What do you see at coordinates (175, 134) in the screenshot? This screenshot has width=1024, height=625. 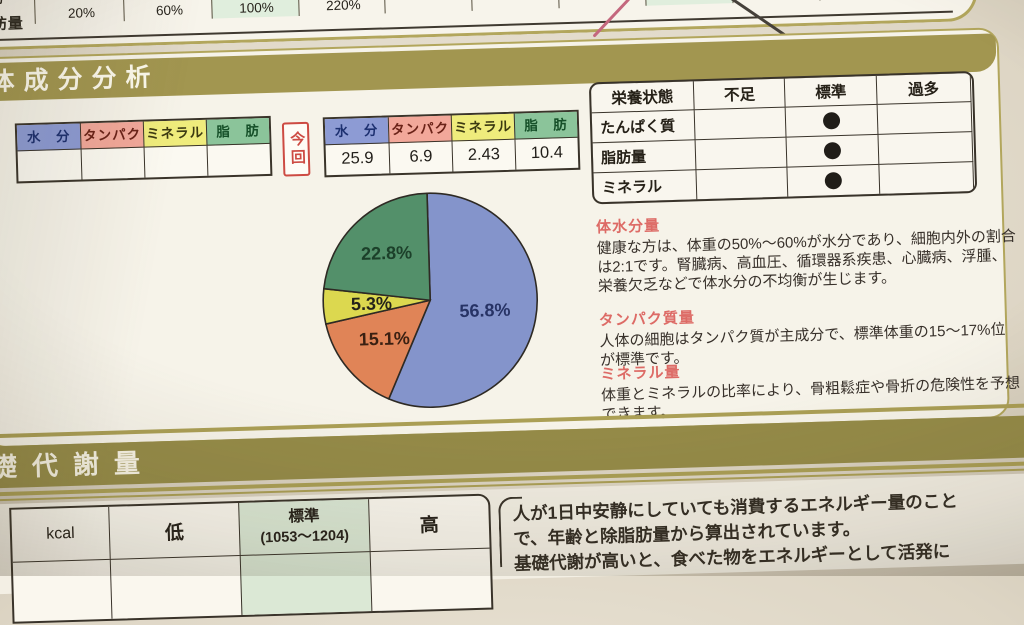 I see `legend-mineral: ミネラル` at bounding box center [175, 134].